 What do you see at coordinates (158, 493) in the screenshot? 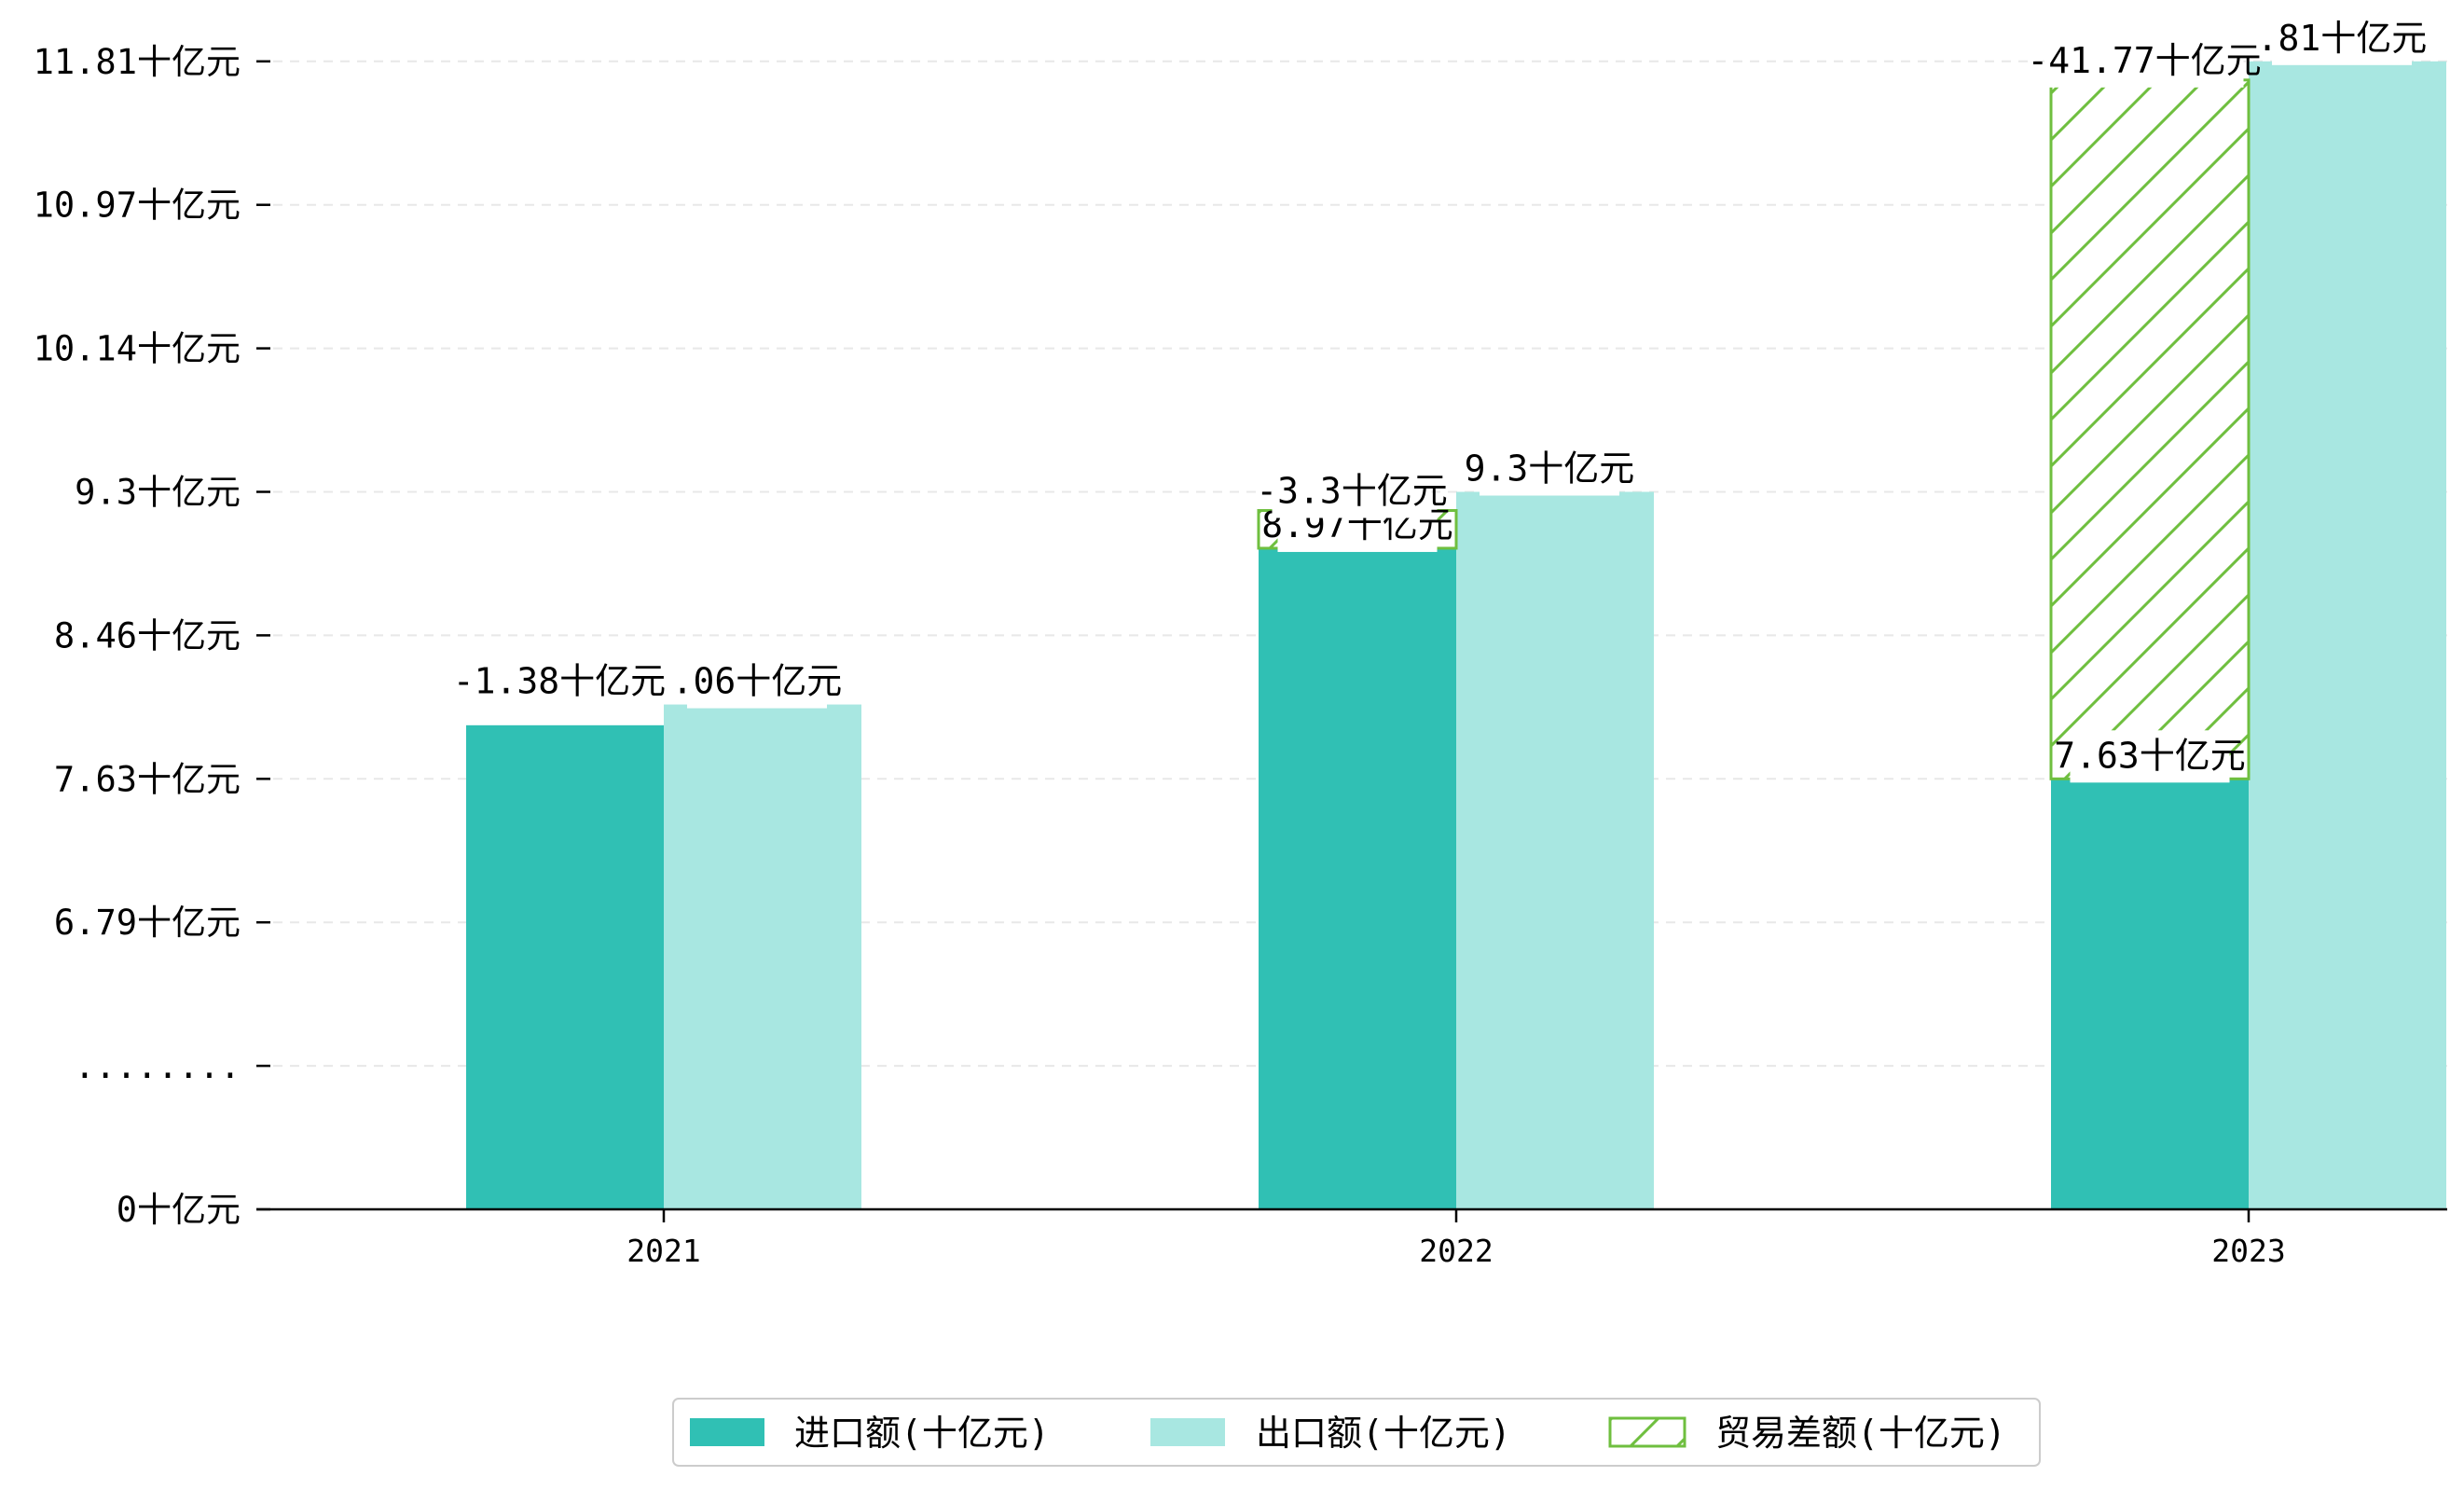
I see `y-tick-label: 9.3十亿元` at bounding box center [158, 493].